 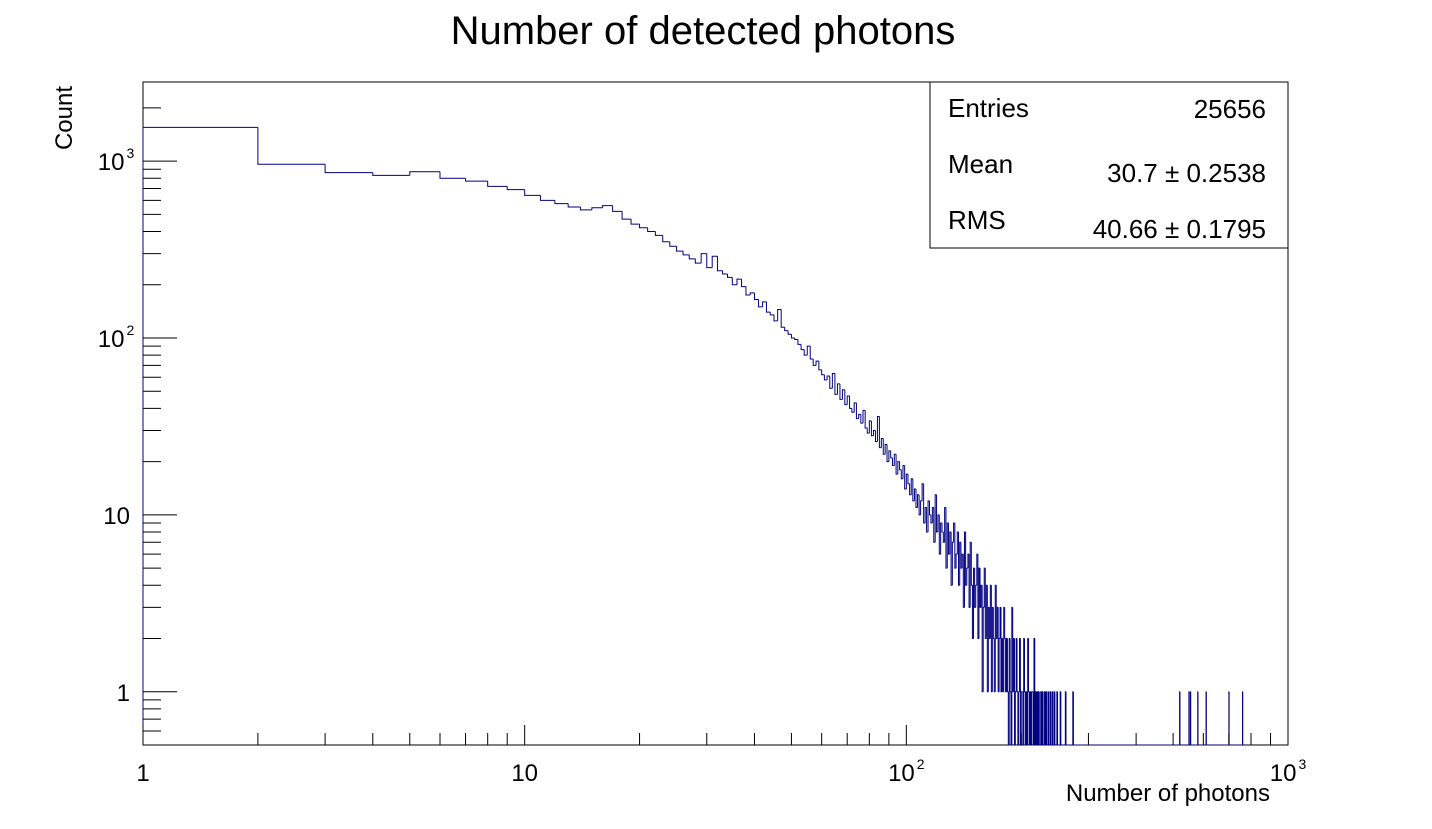 I want to click on stats-value: 30.7 ± 0.2538, so click(x=1186, y=173).